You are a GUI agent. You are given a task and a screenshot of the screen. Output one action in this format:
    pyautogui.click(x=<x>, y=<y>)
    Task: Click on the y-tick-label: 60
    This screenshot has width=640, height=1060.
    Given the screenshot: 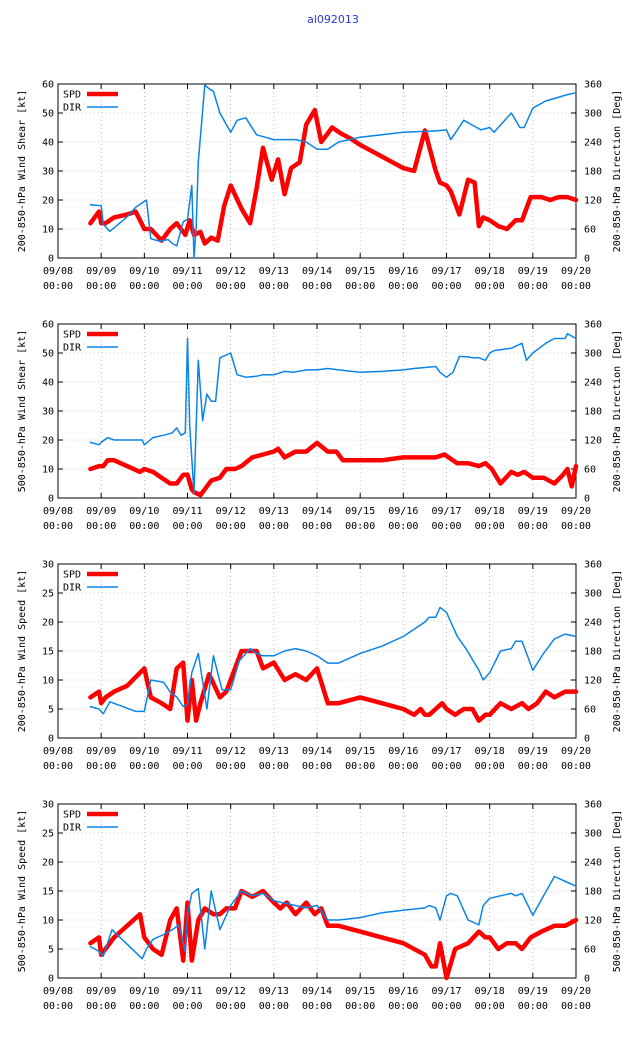 What is the action you would take?
    pyautogui.click(x=48, y=325)
    